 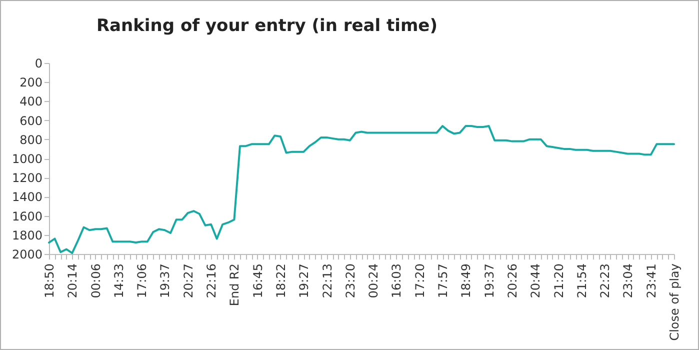 I want to click on x-tick-label: 20:14, so click(x=73, y=281).